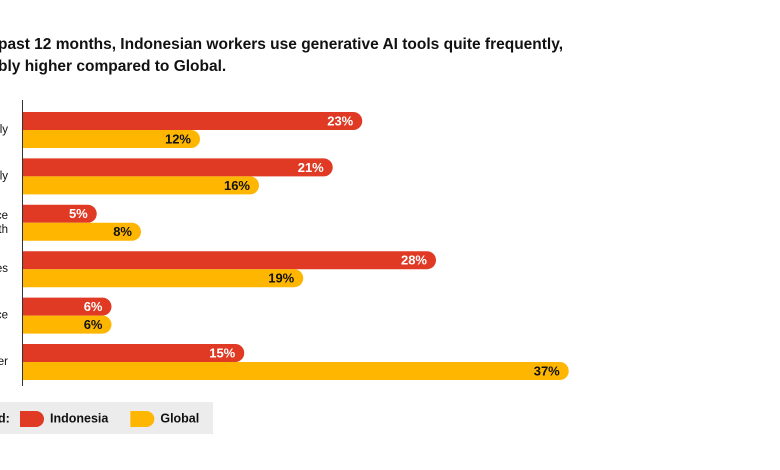  What do you see at coordinates (237, 185) in the screenshot?
I see `value-label: 16%` at bounding box center [237, 185].